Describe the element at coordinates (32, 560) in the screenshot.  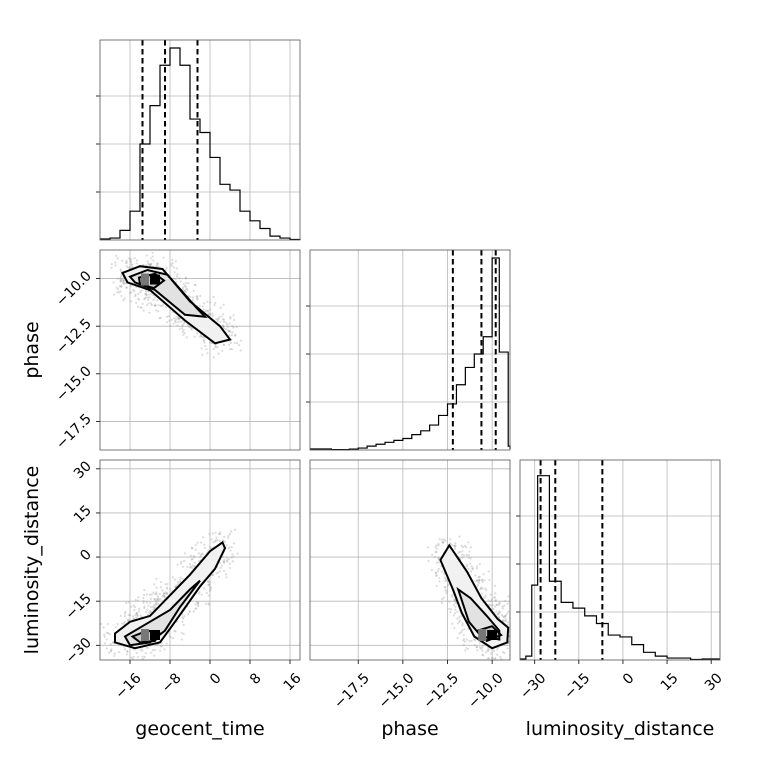
I see `y-axis-label-luminosity-distance: luminosity_distance` at that location.